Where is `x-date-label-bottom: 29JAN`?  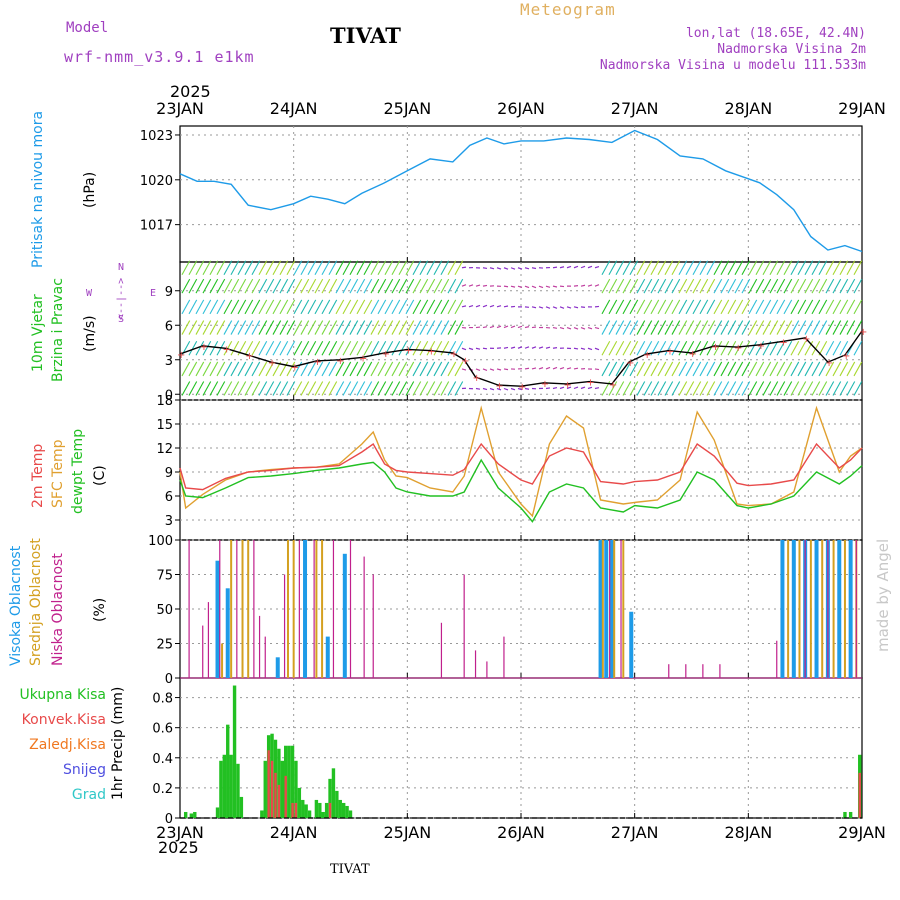
x-date-label-bottom: 29JAN is located at coordinates (862, 832).